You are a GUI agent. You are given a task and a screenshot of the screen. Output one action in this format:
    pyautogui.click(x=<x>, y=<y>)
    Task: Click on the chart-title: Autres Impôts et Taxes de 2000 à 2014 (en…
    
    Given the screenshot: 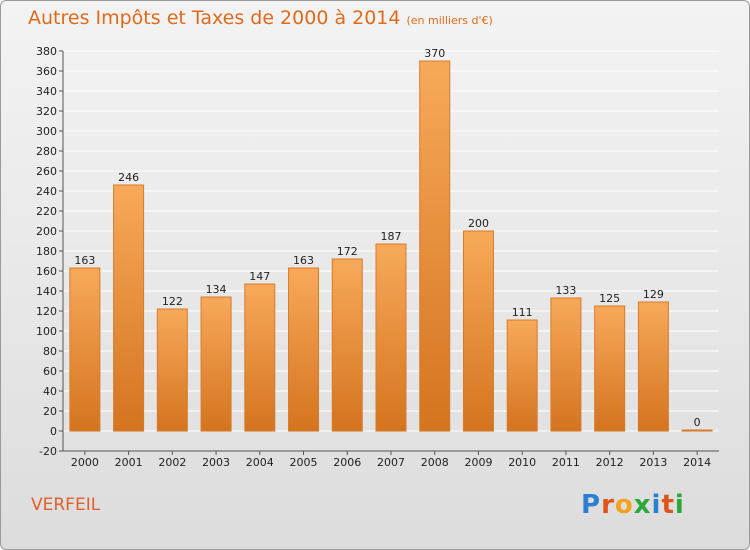 What is the action you would take?
    pyautogui.click(x=260, y=18)
    